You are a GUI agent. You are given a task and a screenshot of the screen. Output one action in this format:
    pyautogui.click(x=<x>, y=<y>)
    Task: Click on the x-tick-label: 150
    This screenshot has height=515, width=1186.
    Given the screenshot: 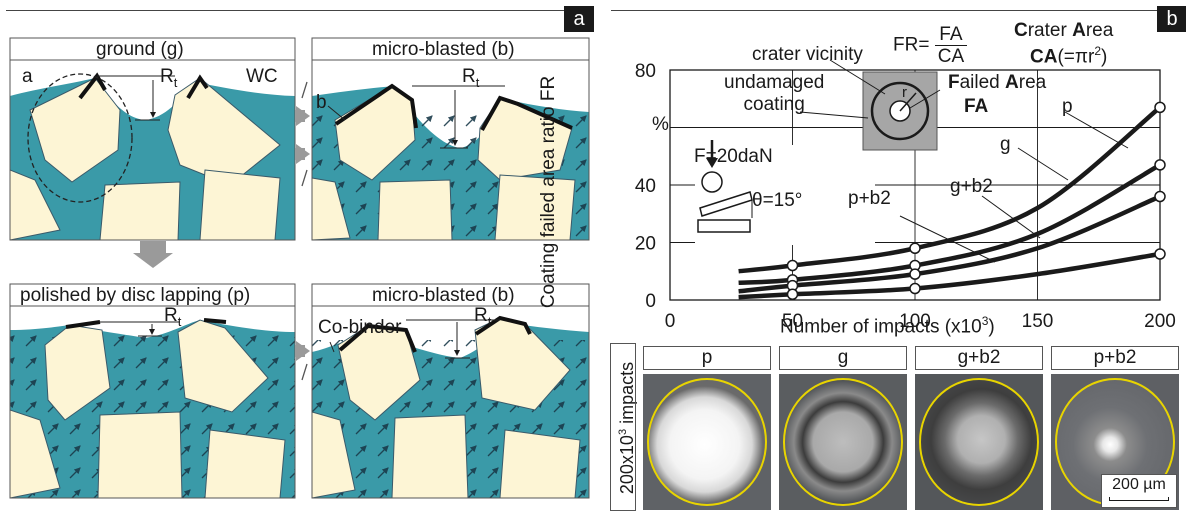 What is the action you would take?
    pyautogui.click(x=1038, y=321)
    